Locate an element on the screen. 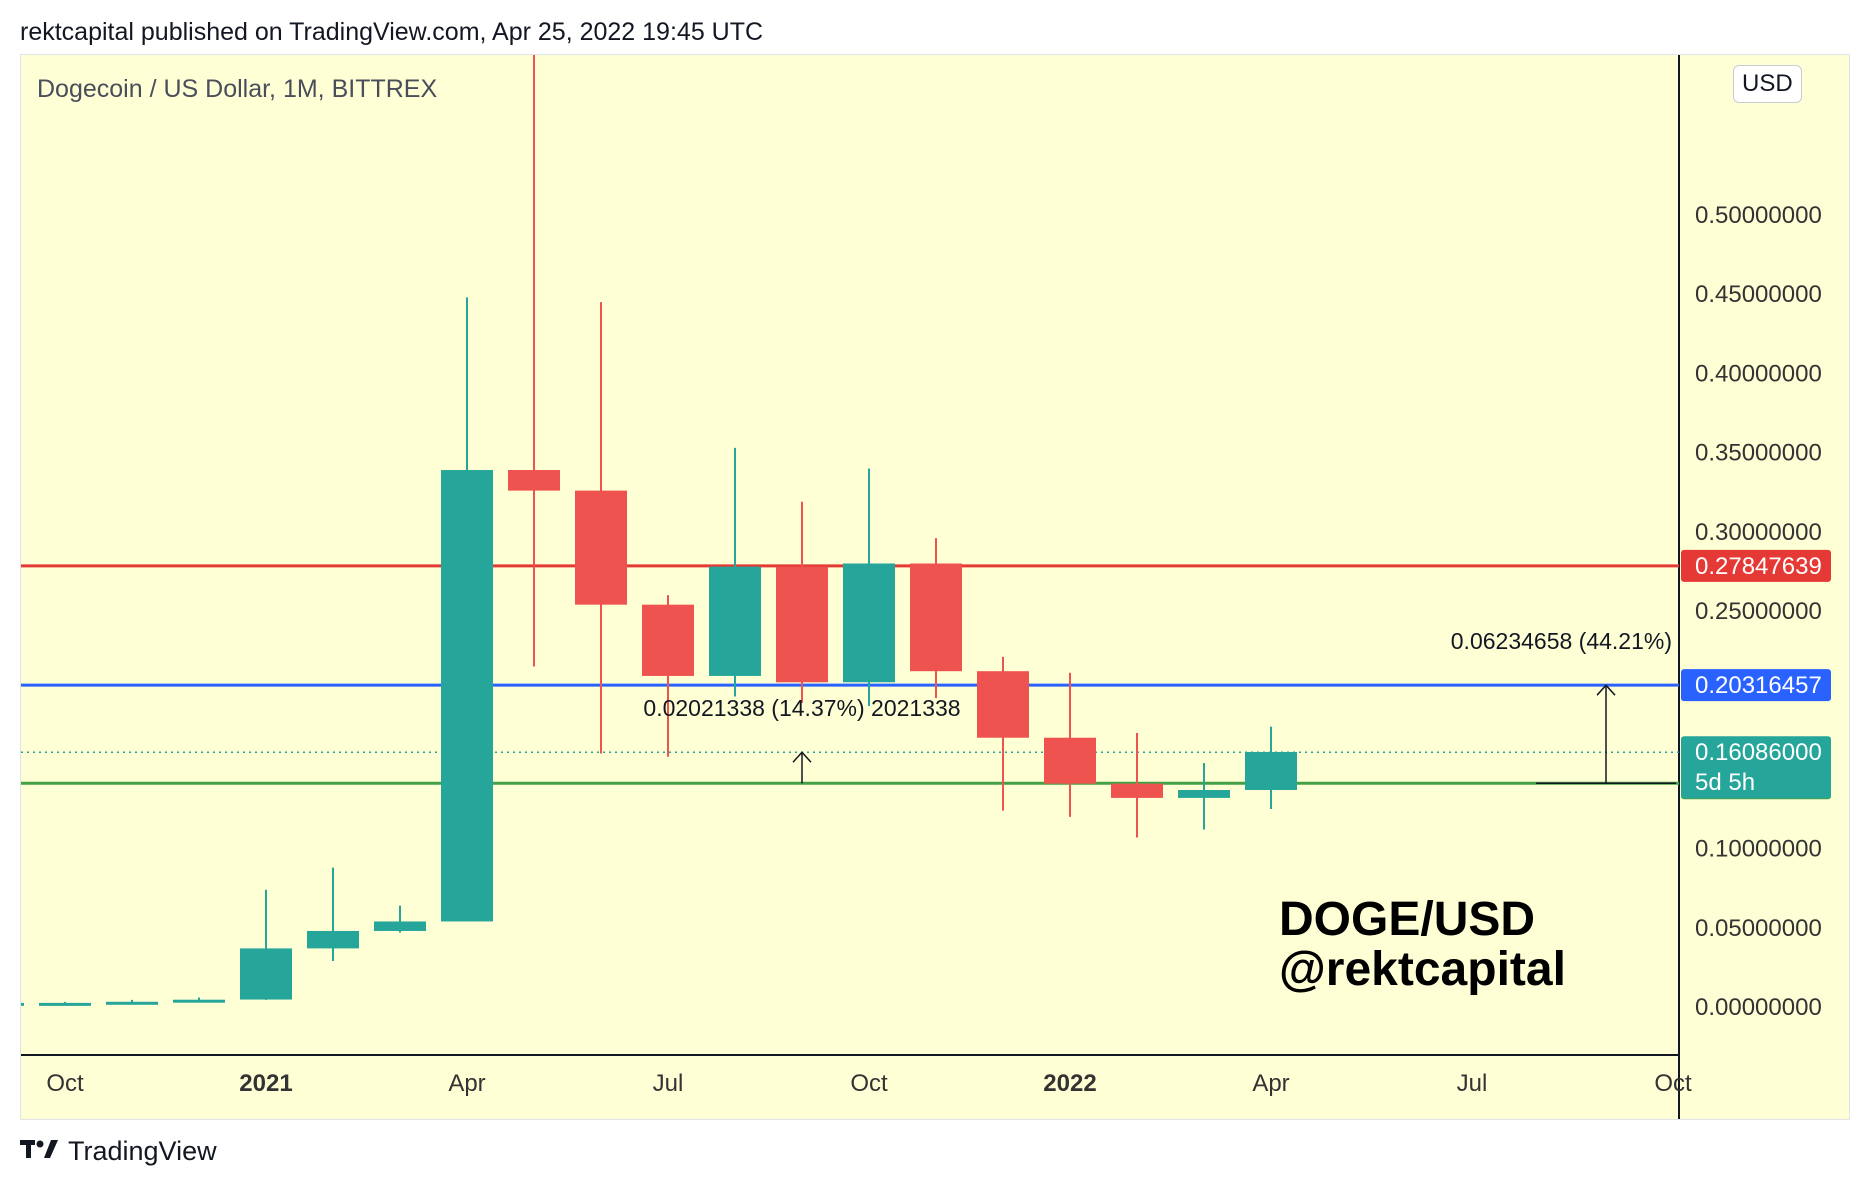 The height and width of the screenshot is (1186, 1862). price-tag-resistance-bg is located at coordinates (1756, 565).